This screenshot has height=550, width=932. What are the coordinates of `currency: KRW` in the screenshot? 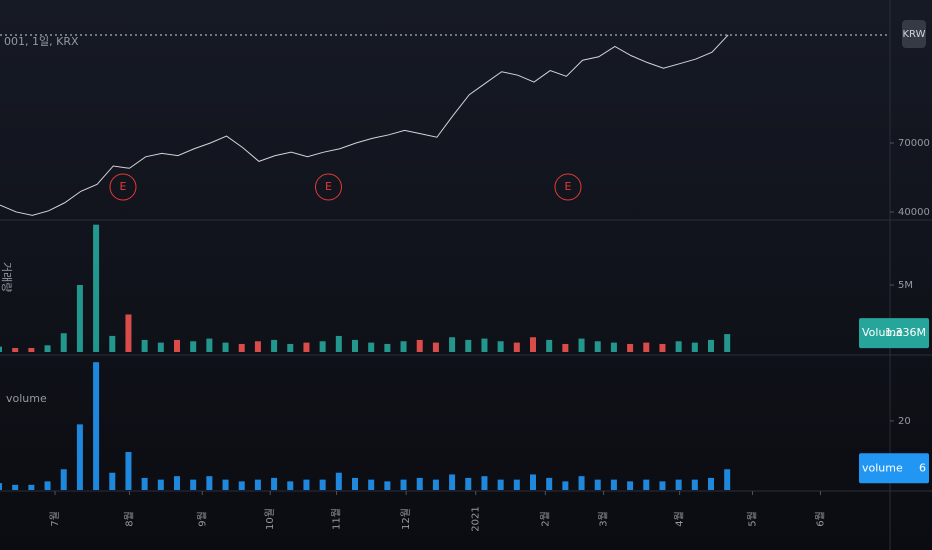 It's located at (914, 34).